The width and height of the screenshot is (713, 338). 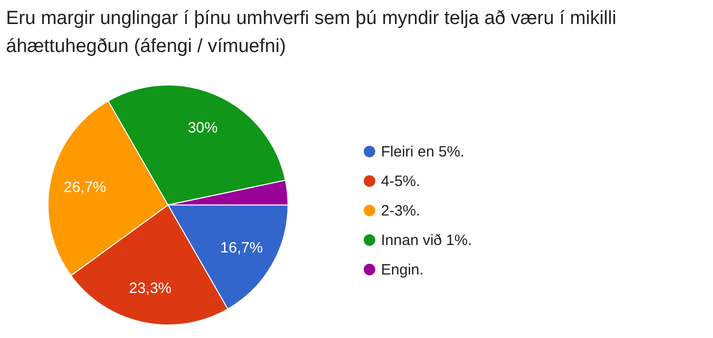 What do you see at coordinates (150, 289) in the screenshot?
I see `data-label: 23,3%` at bounding box center [150, 289].